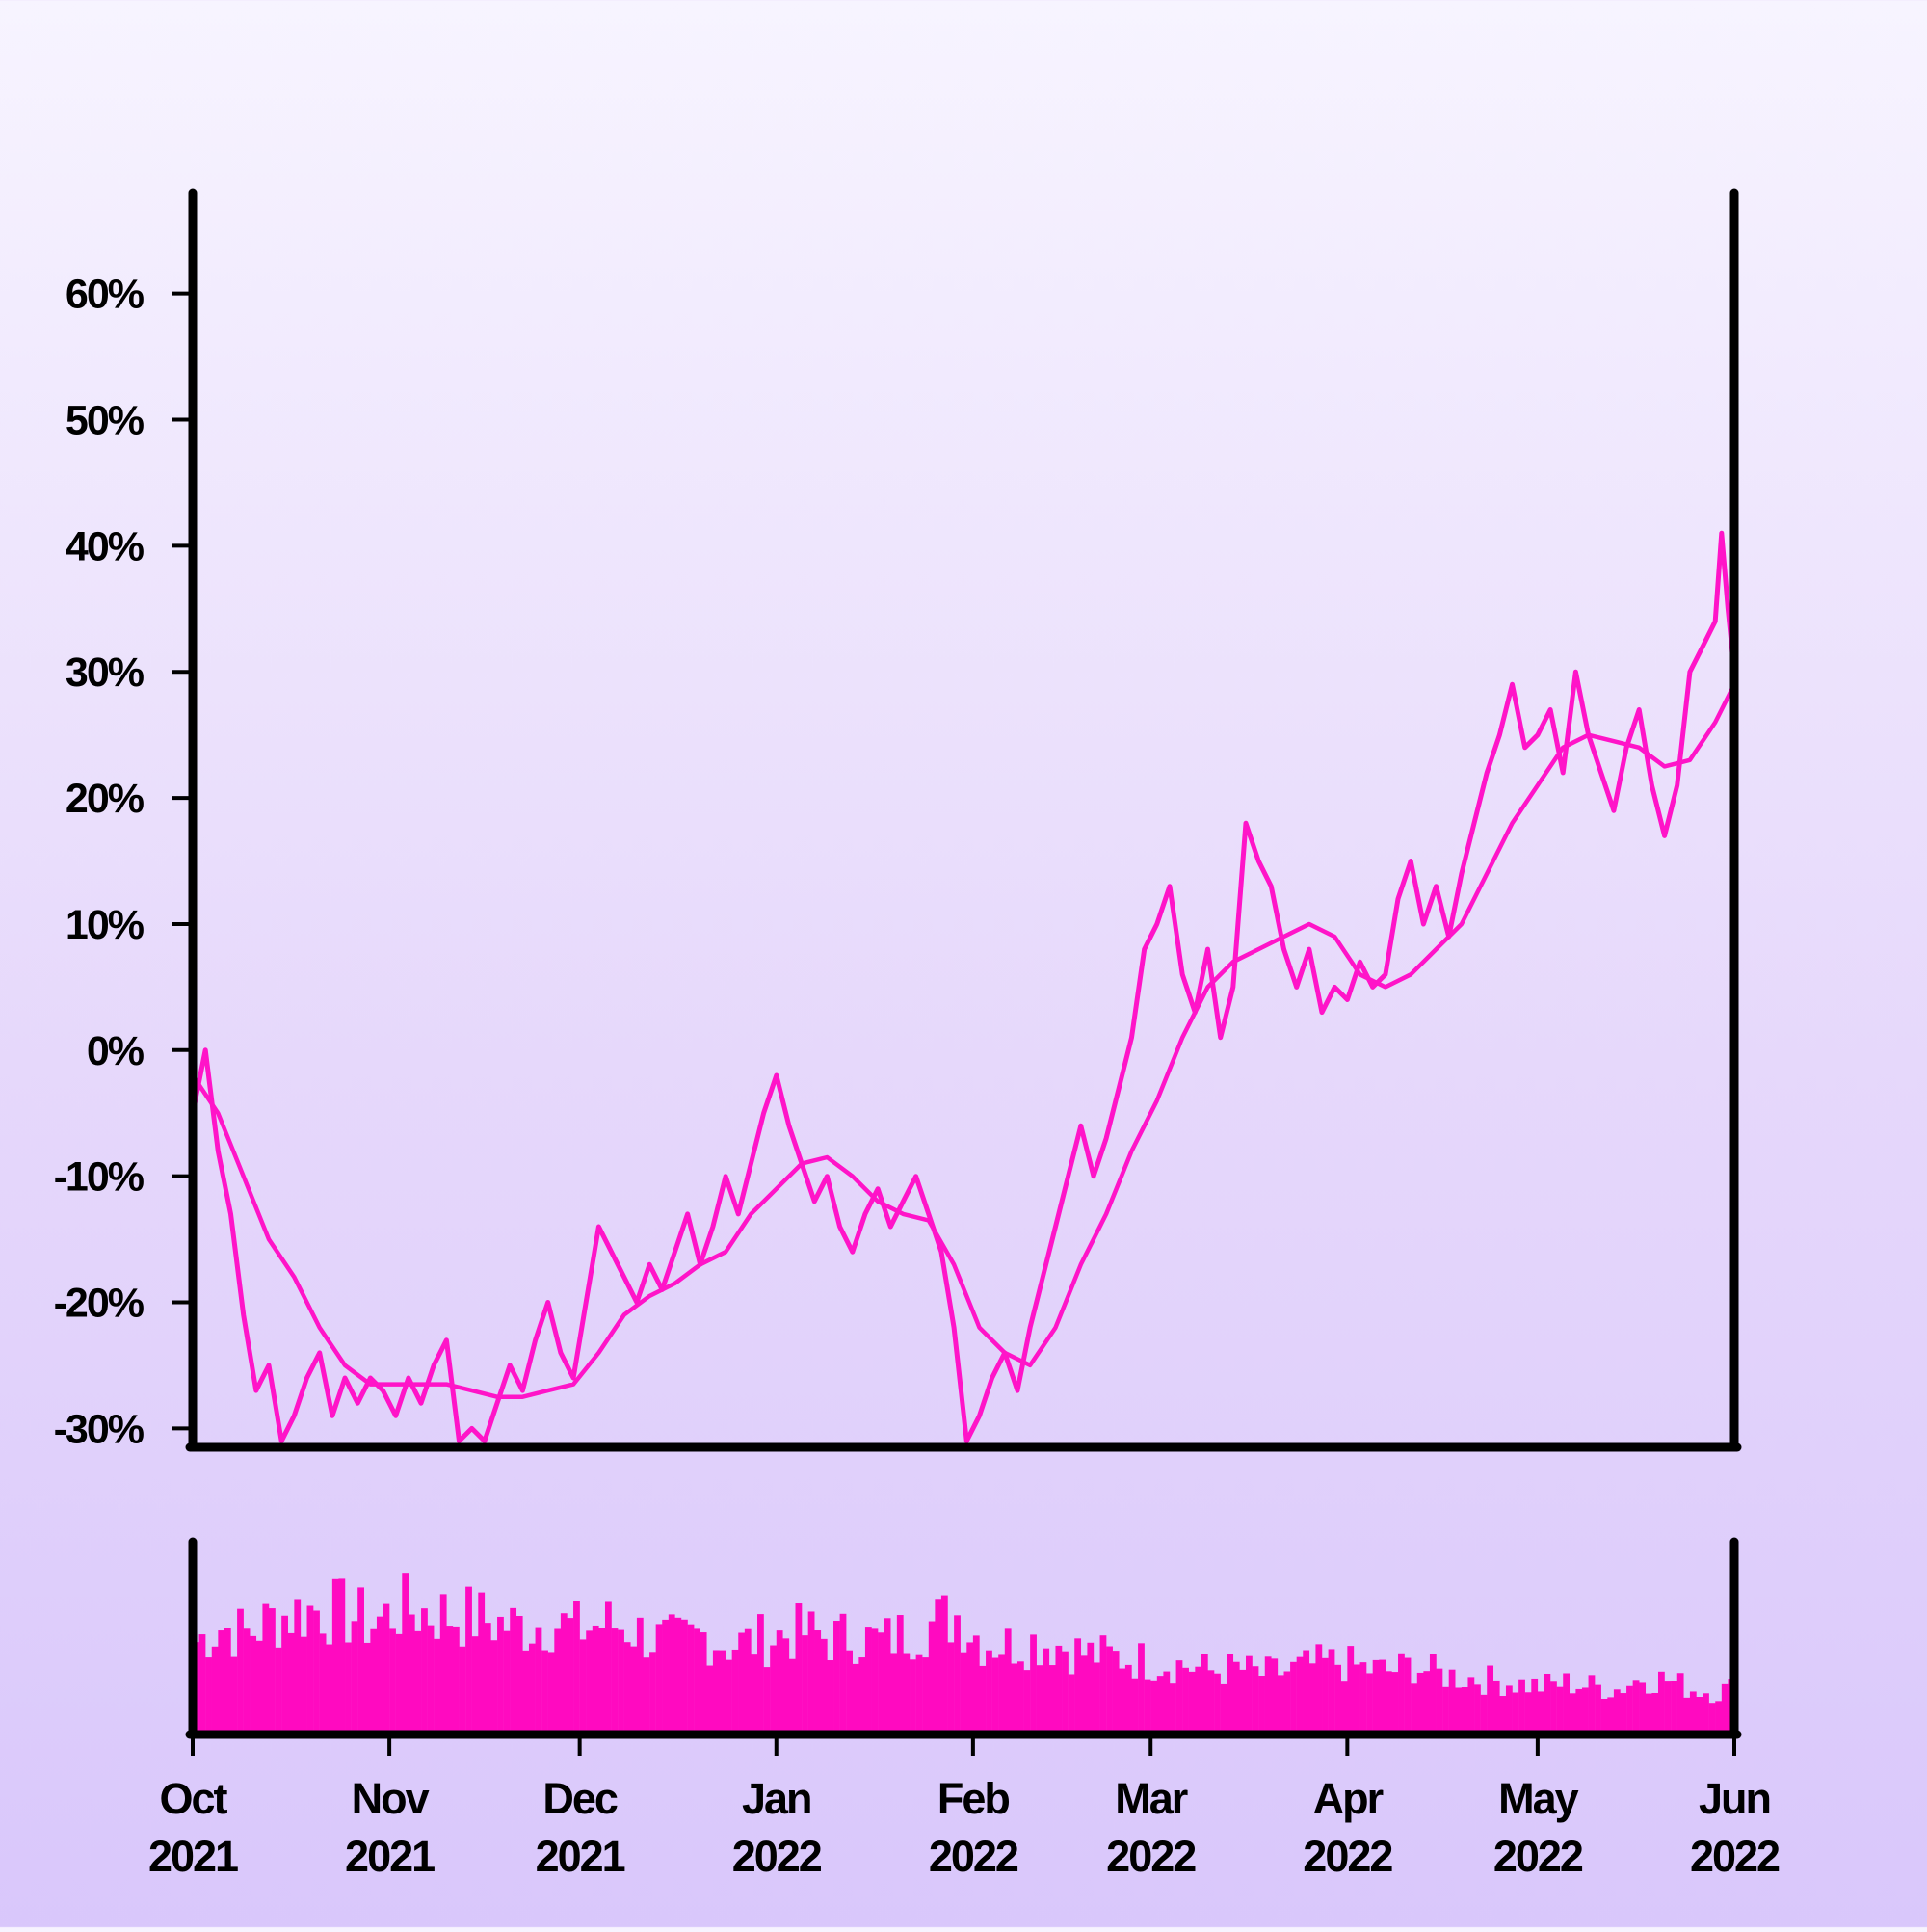 The width and height of the screenshot is (1927, 1932). Describe the element at coordinates (99, 1177) in the screenshot. I see `y-tick-label: -10%` at that location.